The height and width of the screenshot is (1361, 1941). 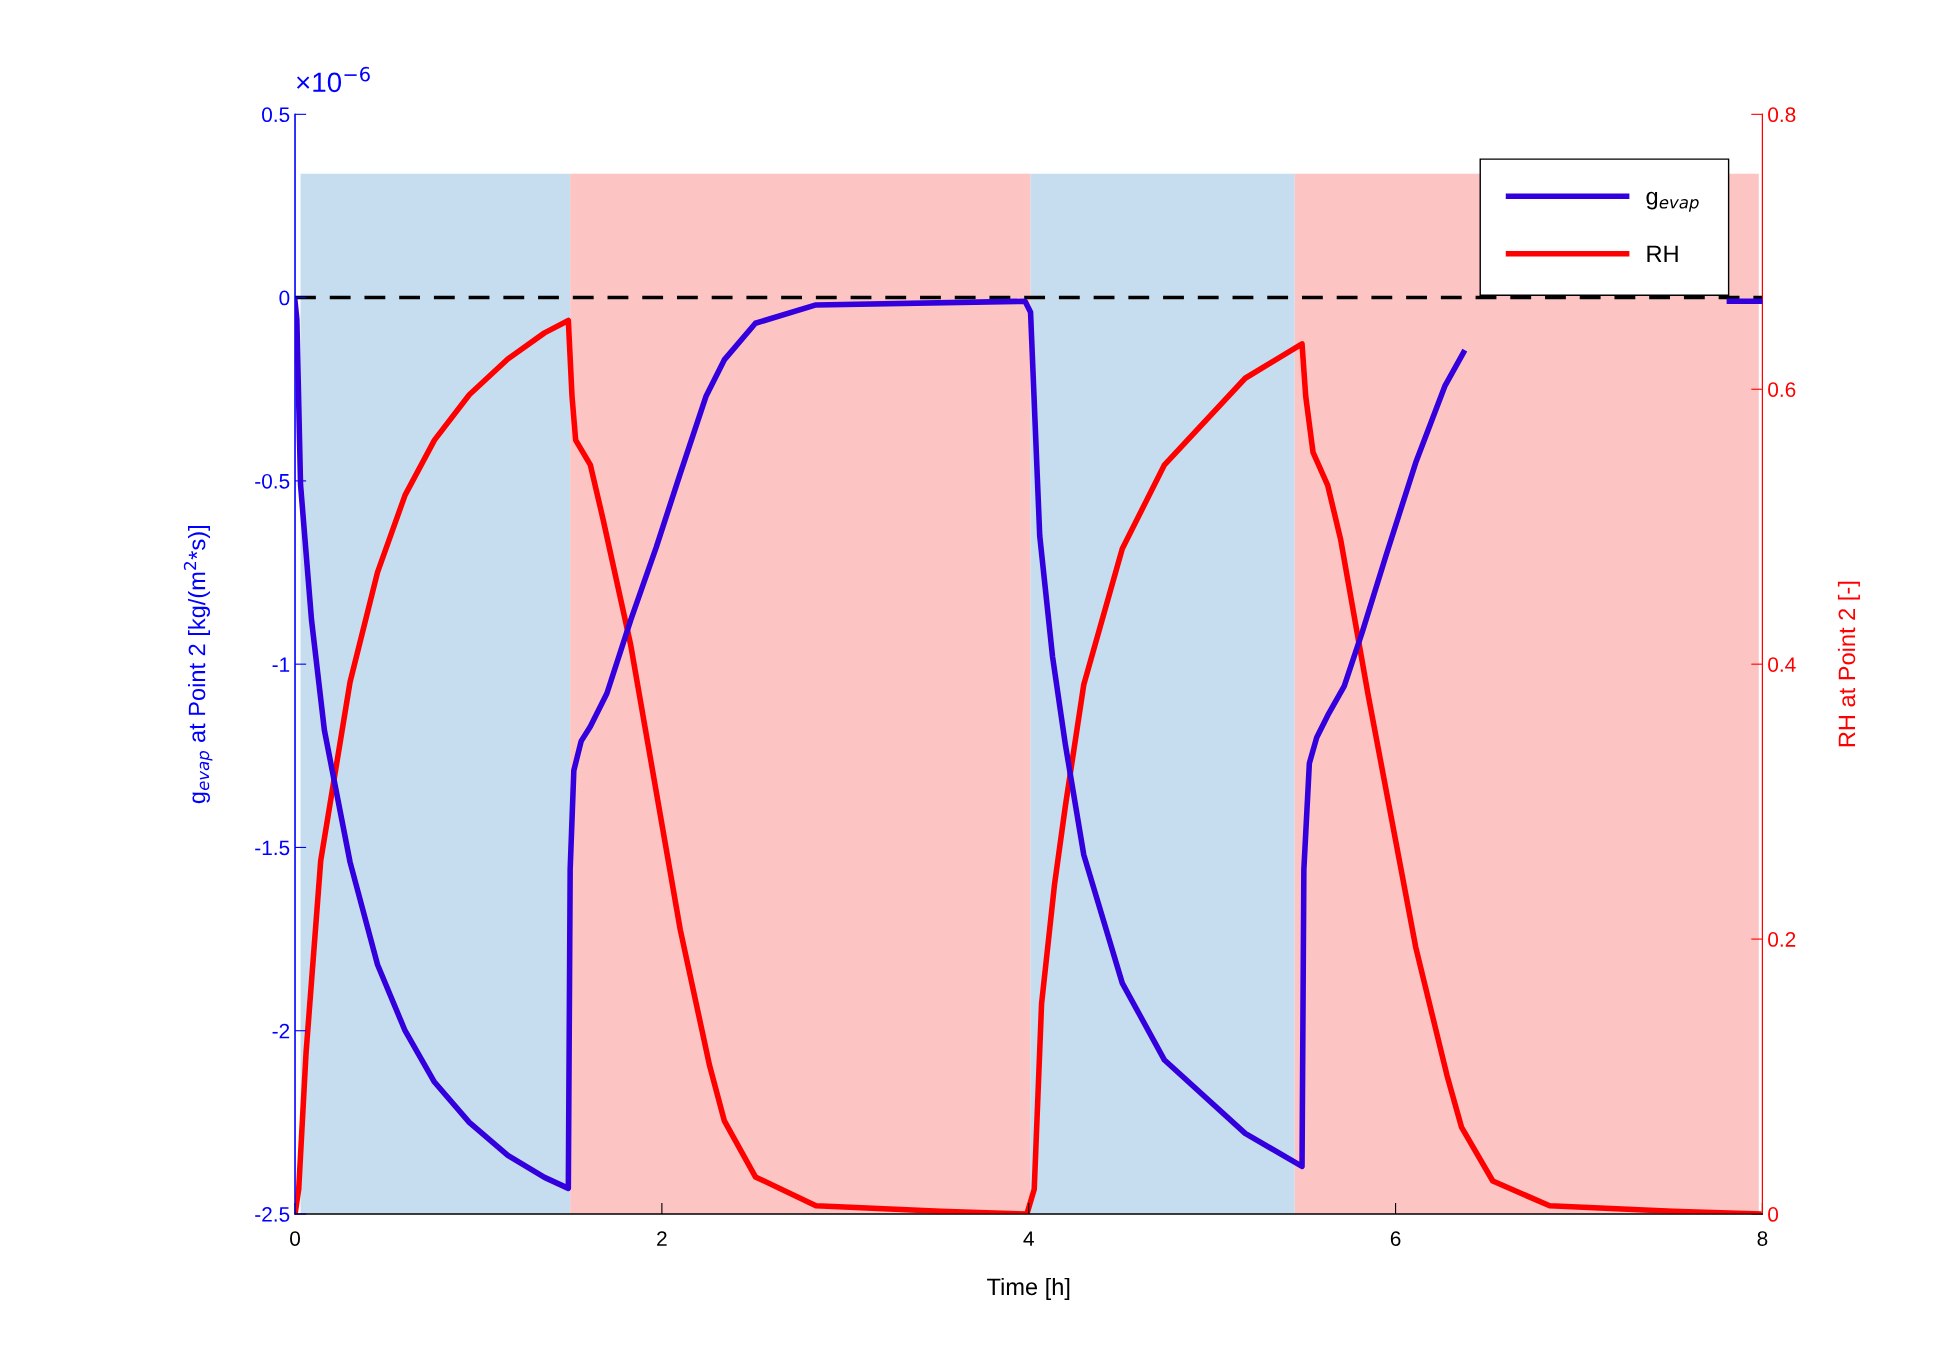 I want to click on x-tick-label: 4, so click(x=1028, y=1238).